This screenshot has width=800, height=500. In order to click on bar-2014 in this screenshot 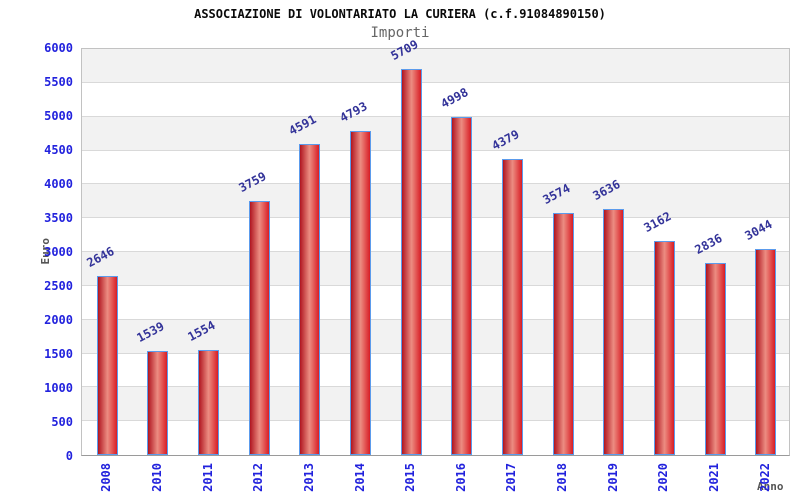, I will do `click(361, 292)`.